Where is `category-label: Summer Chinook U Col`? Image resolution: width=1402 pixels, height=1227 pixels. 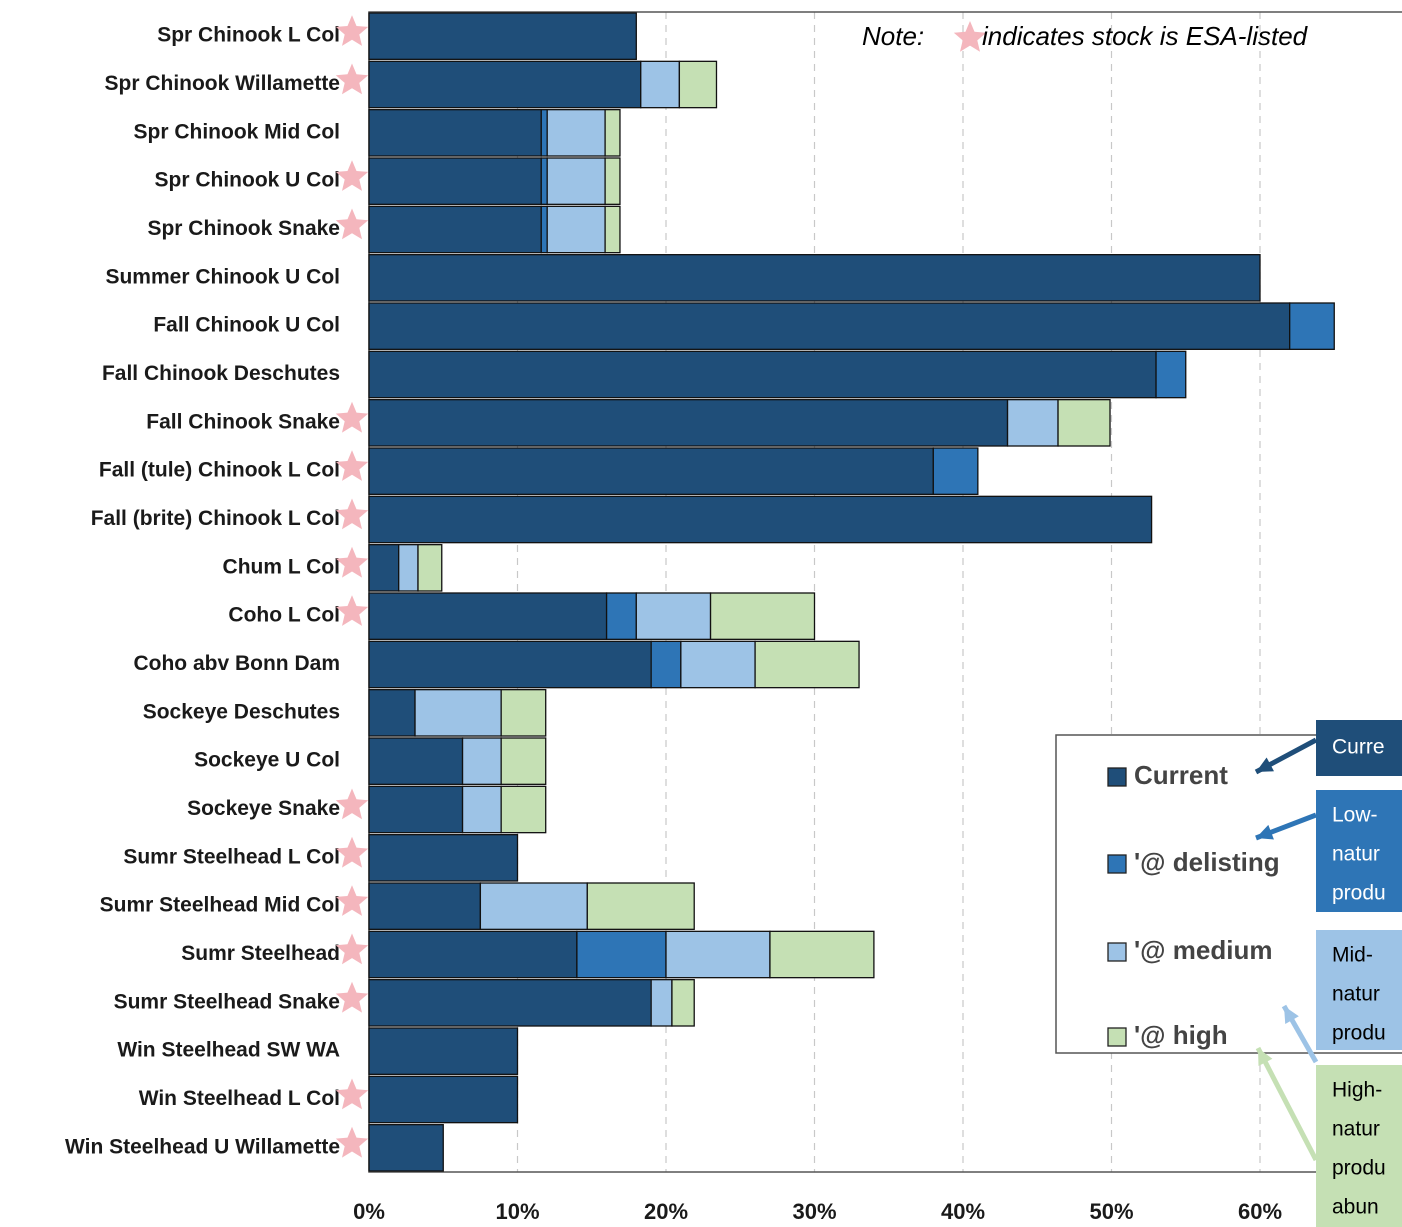 category-label: Summer Chinook U Col is located at coordinates (222, 276).